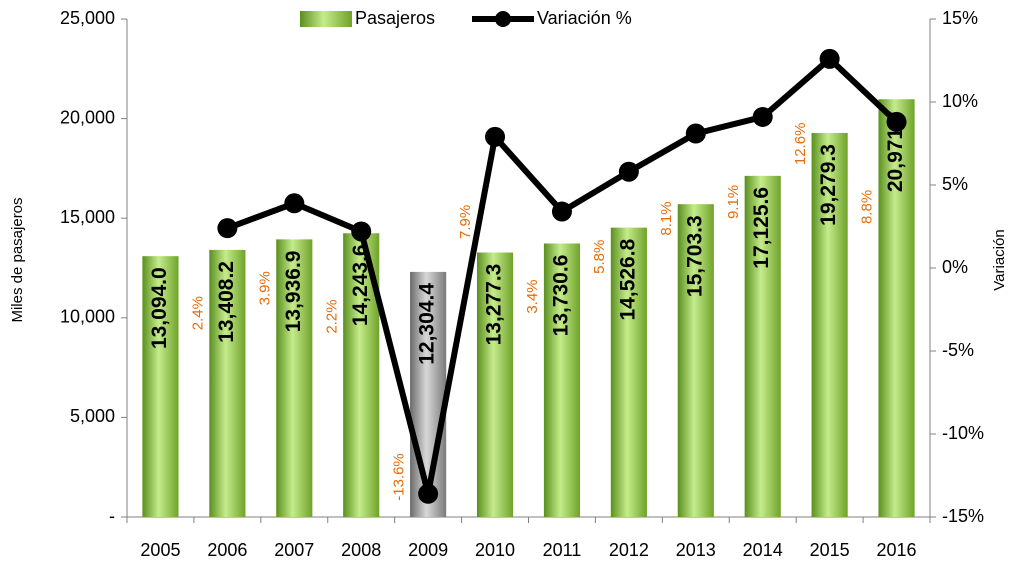 The height and width of the screenshot is (564, 1010). What do you see at coordinates (955, 267) in the screenshot?
I see `y2-tick-label: 0%` at bounding box center [955, 267].